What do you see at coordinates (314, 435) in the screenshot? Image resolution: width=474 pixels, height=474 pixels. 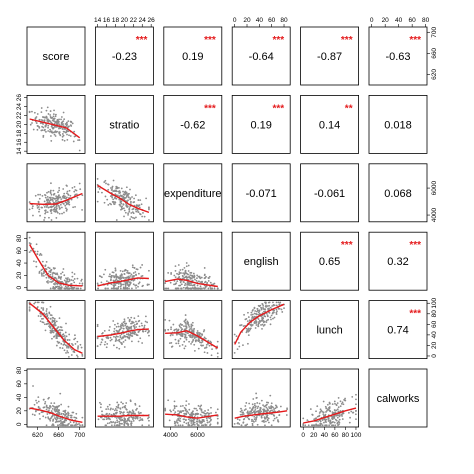 I see `tick-label: 20` at bounding box center [314, 435].